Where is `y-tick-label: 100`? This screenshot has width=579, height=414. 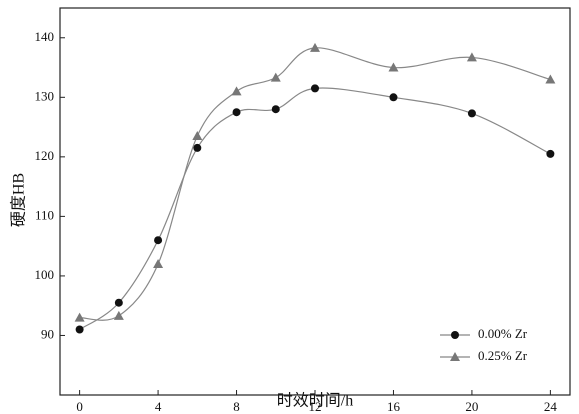
y-tick-label: 100 is located at coordinates (45, 274).